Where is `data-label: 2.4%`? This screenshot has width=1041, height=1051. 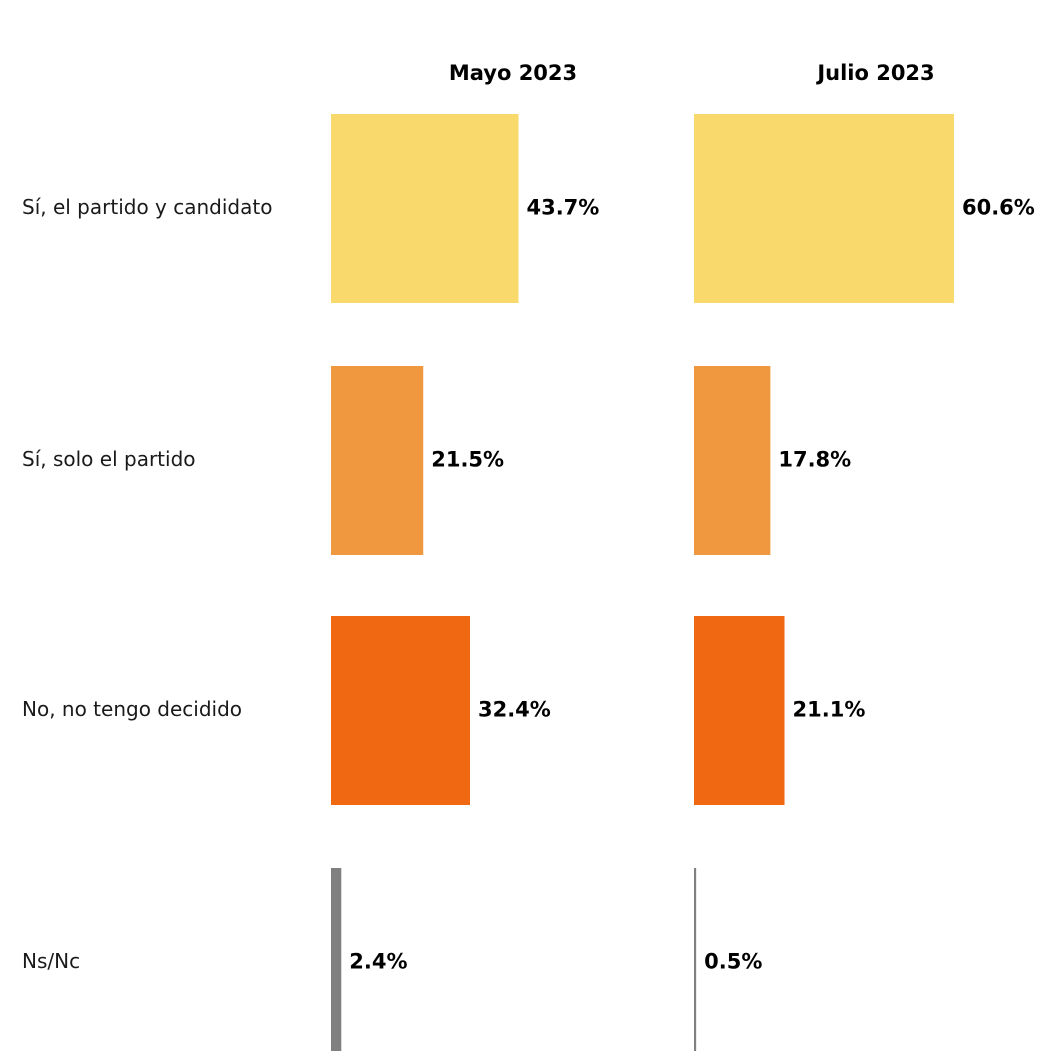 data-label: 2.4% is located at coordinates (378, 962).